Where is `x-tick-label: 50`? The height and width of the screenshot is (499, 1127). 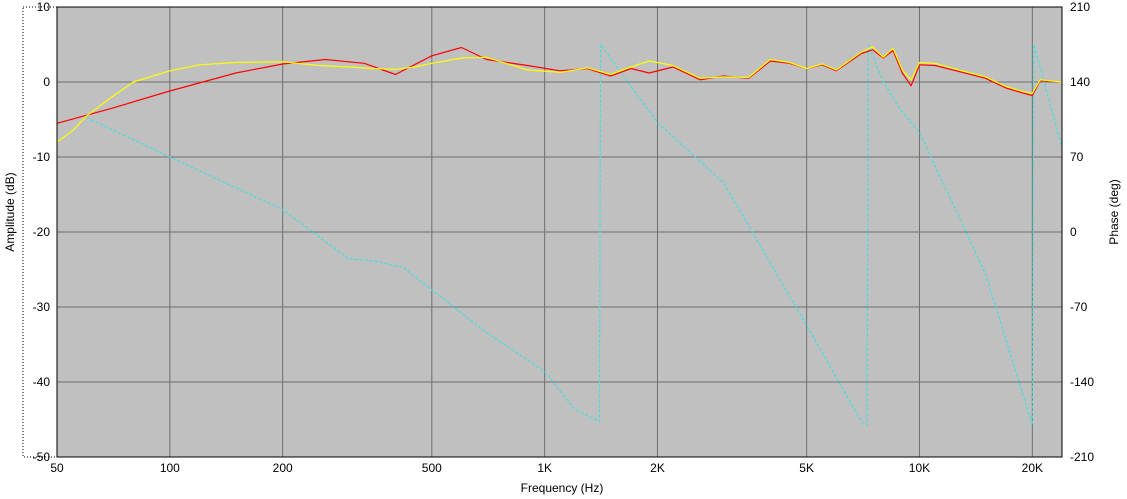
x-tick-label: 50 is located at coordinates (57, 468).